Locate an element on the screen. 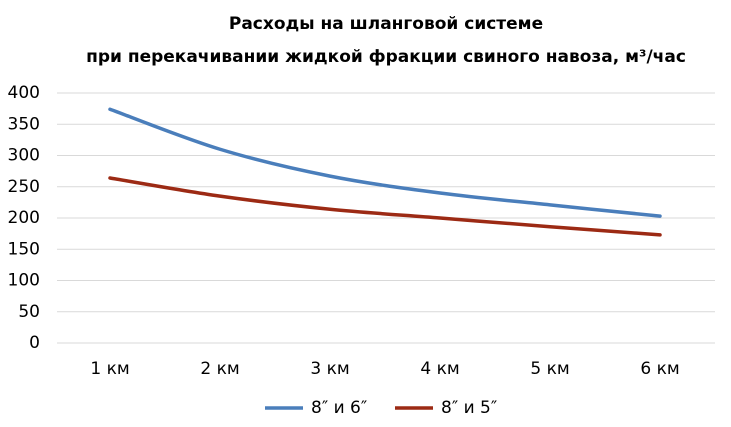  series-line is located at coordinates (385, 206).